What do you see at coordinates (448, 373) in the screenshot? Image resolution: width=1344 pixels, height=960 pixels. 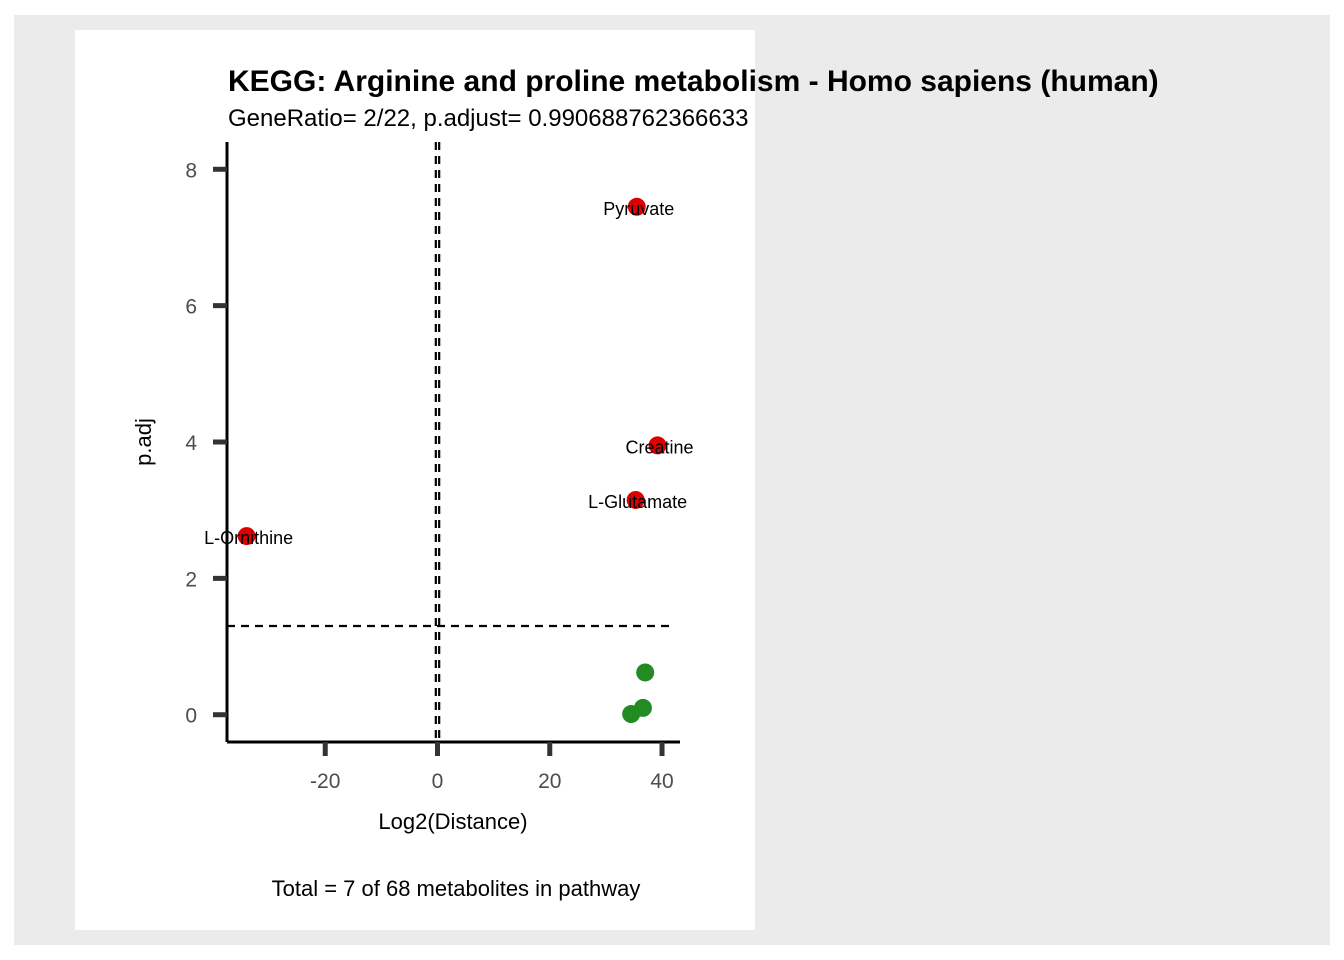 I see `point-labels: Pyruvate Creatine L-Glutamate L-Ornithine` at bounding box center [448, 373].